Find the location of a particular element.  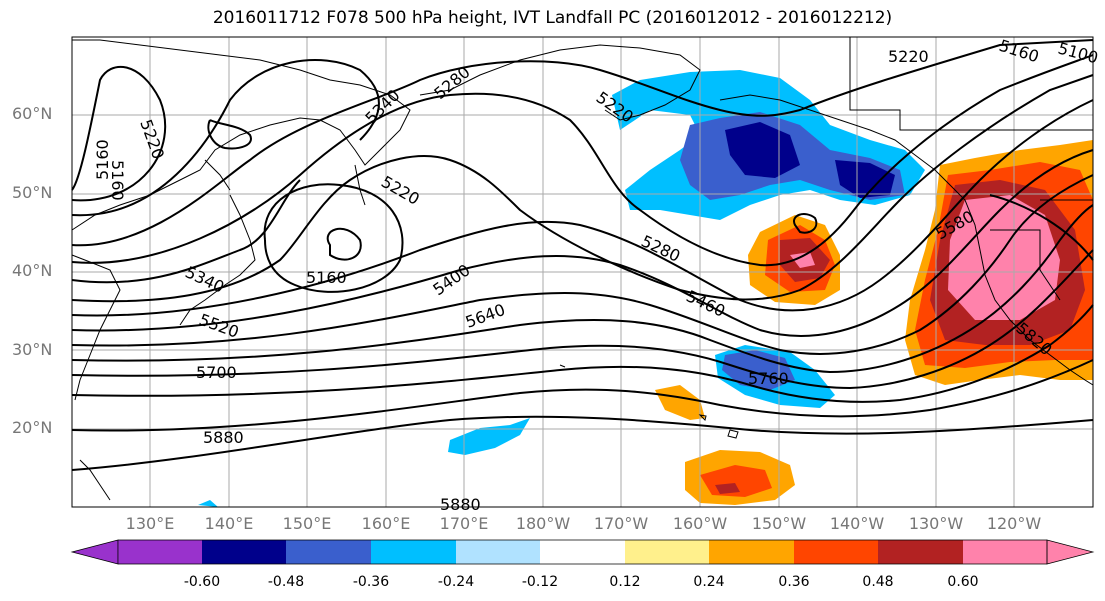

lon-label: 170°E is located at coordinates (464, 523).